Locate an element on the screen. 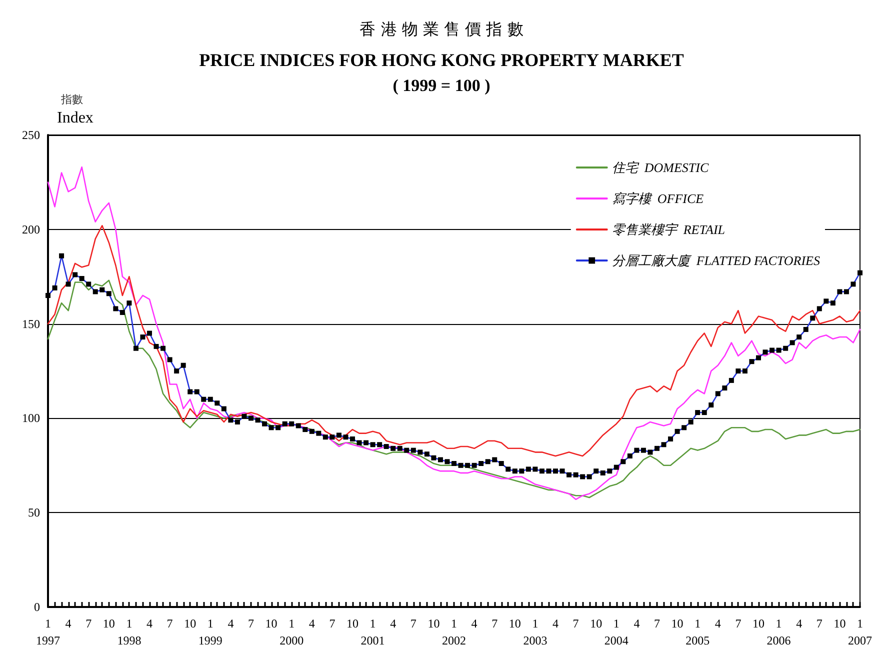  x-tick-label: 1 2003 is located at coordinates (535, 632).